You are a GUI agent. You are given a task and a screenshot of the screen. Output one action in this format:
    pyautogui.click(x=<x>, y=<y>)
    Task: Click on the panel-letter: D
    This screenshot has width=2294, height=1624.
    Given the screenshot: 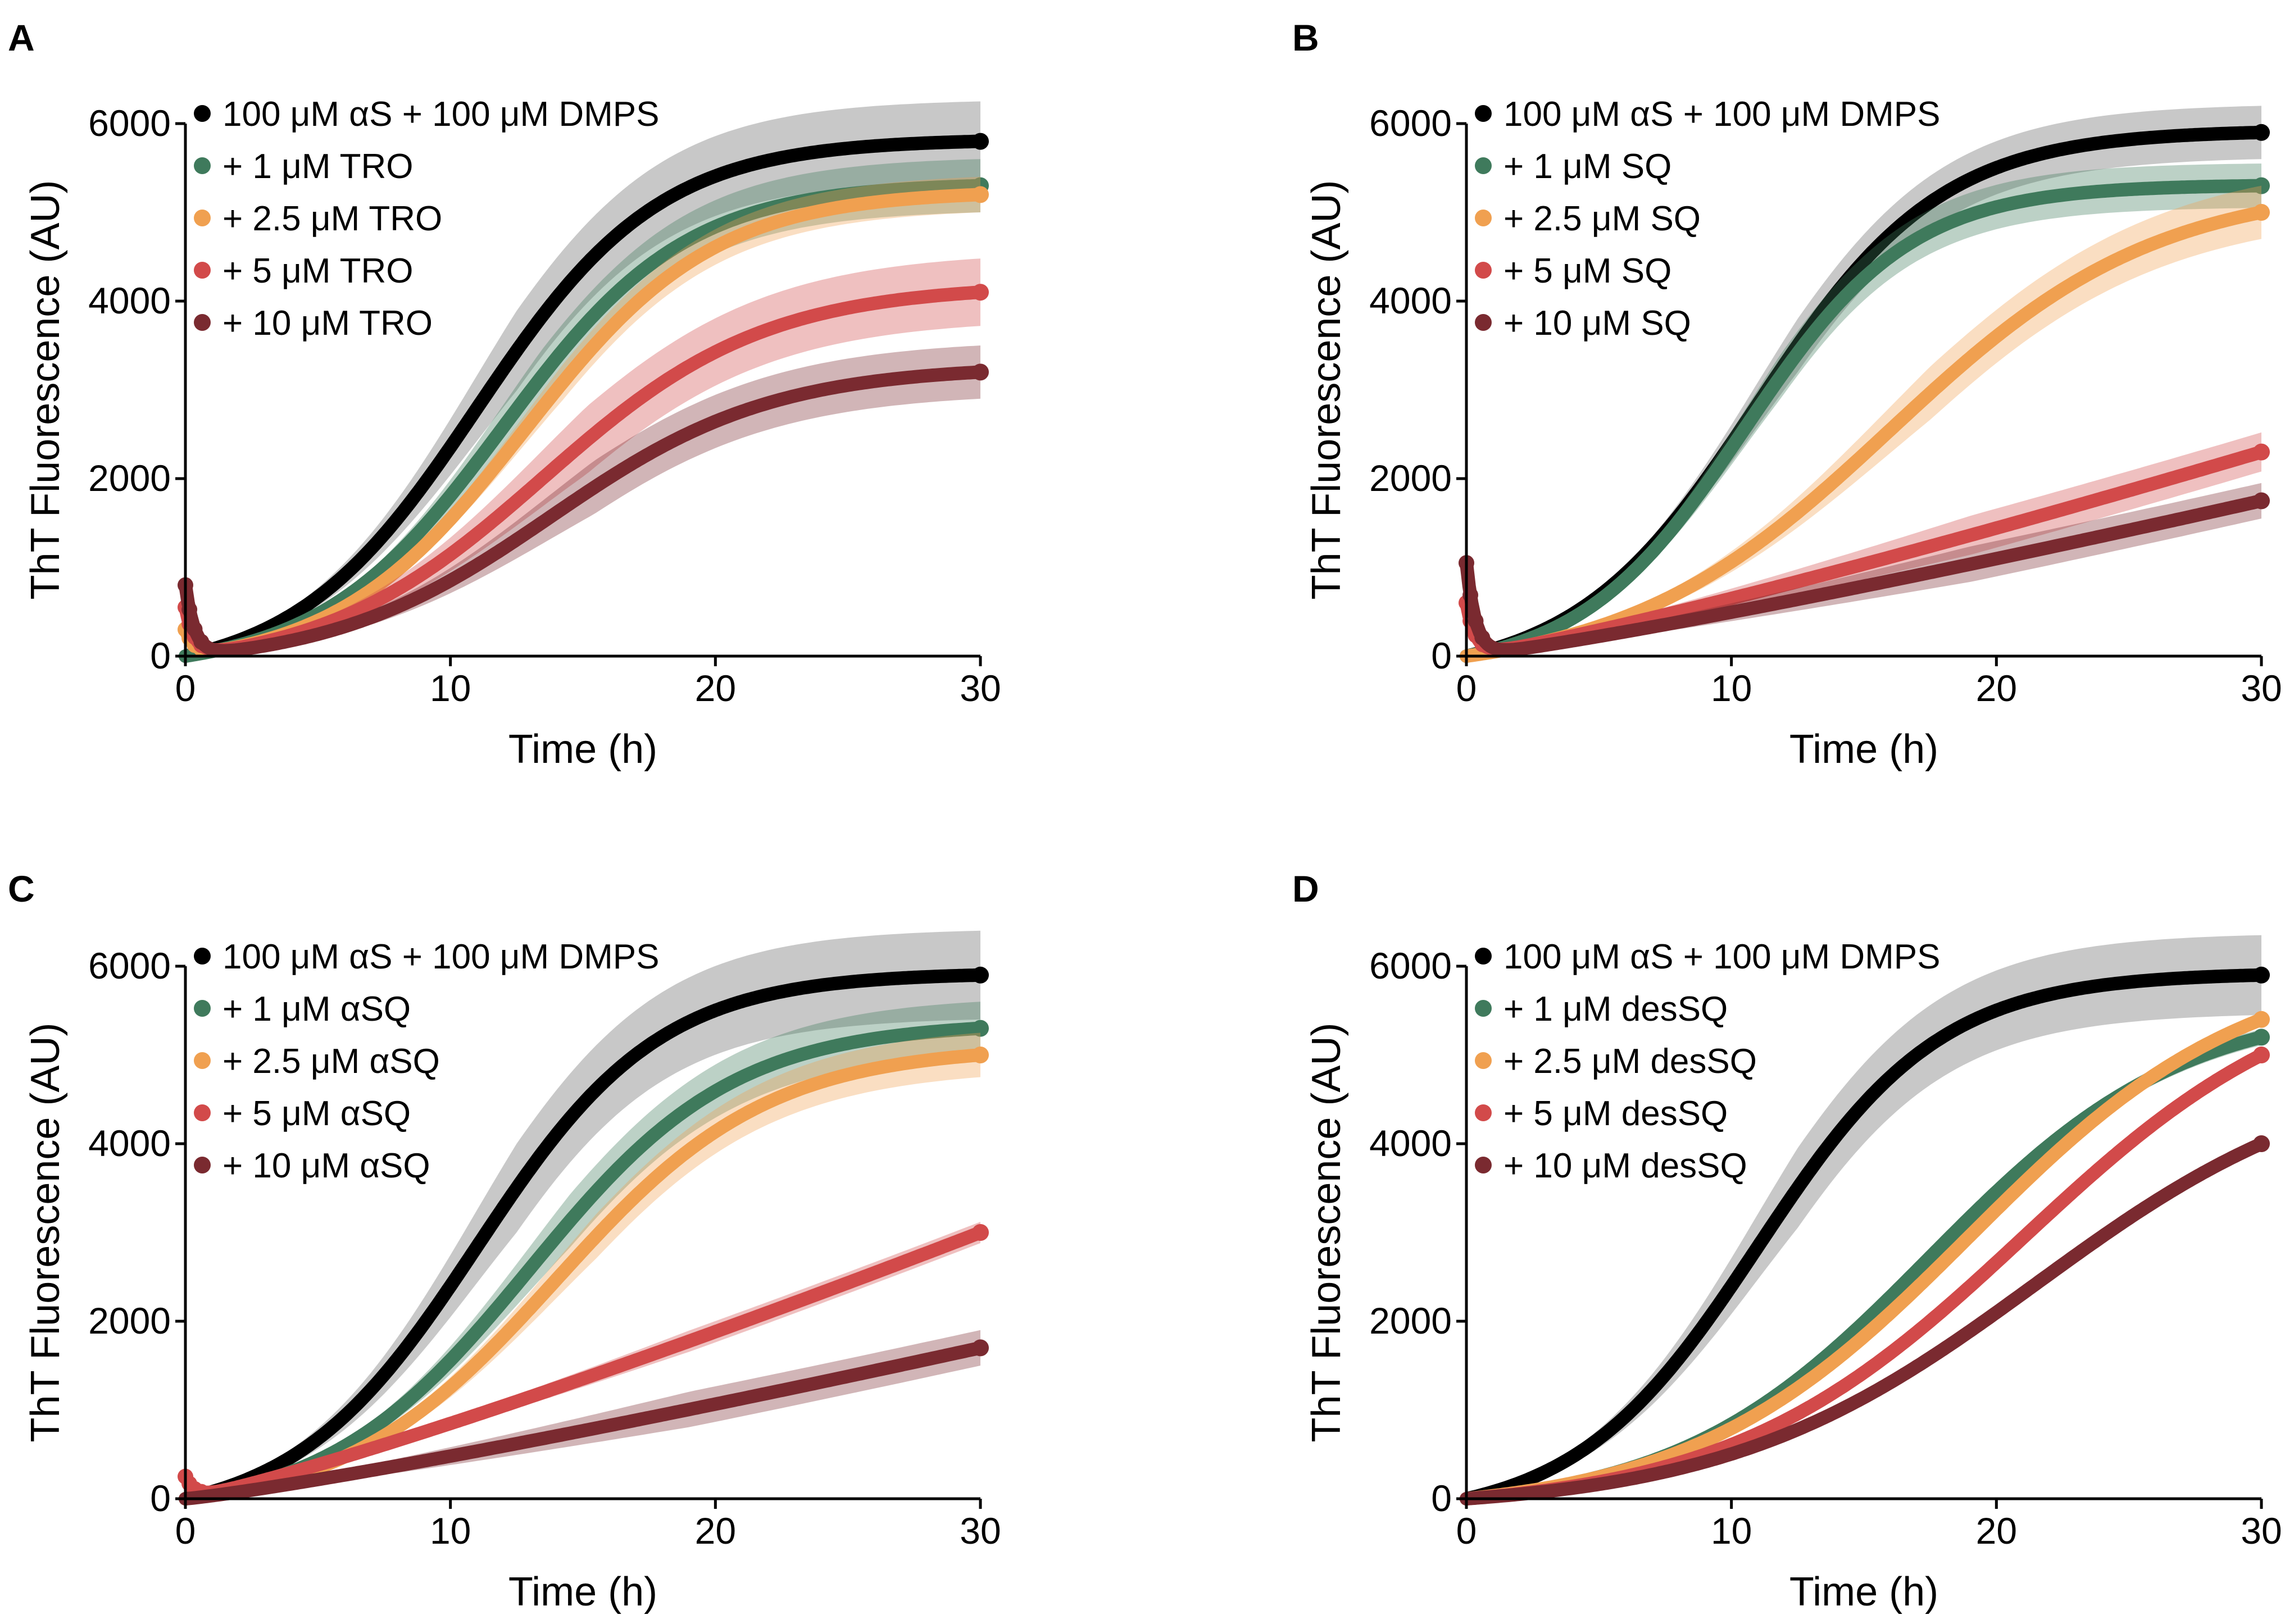 What is the action you would take?
    pyautogui.click(x=1305, y=888)
    